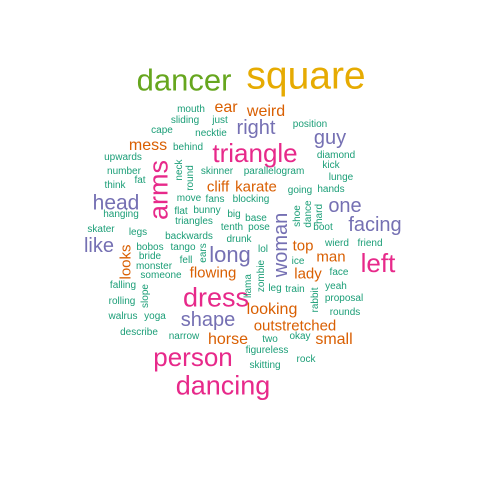 The height and width of the screenshot is (480, 480). What do you see at coordinates (223, 385) in the screenshot?
I see `word-dancing: dancing` at bounding box center [223, 385].